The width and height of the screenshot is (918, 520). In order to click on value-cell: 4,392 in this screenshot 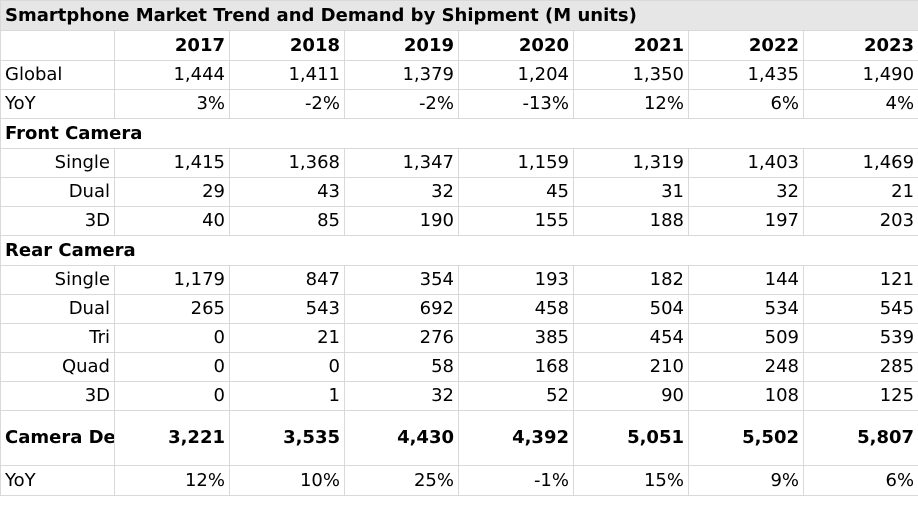, I will do `click(516, 438)`.